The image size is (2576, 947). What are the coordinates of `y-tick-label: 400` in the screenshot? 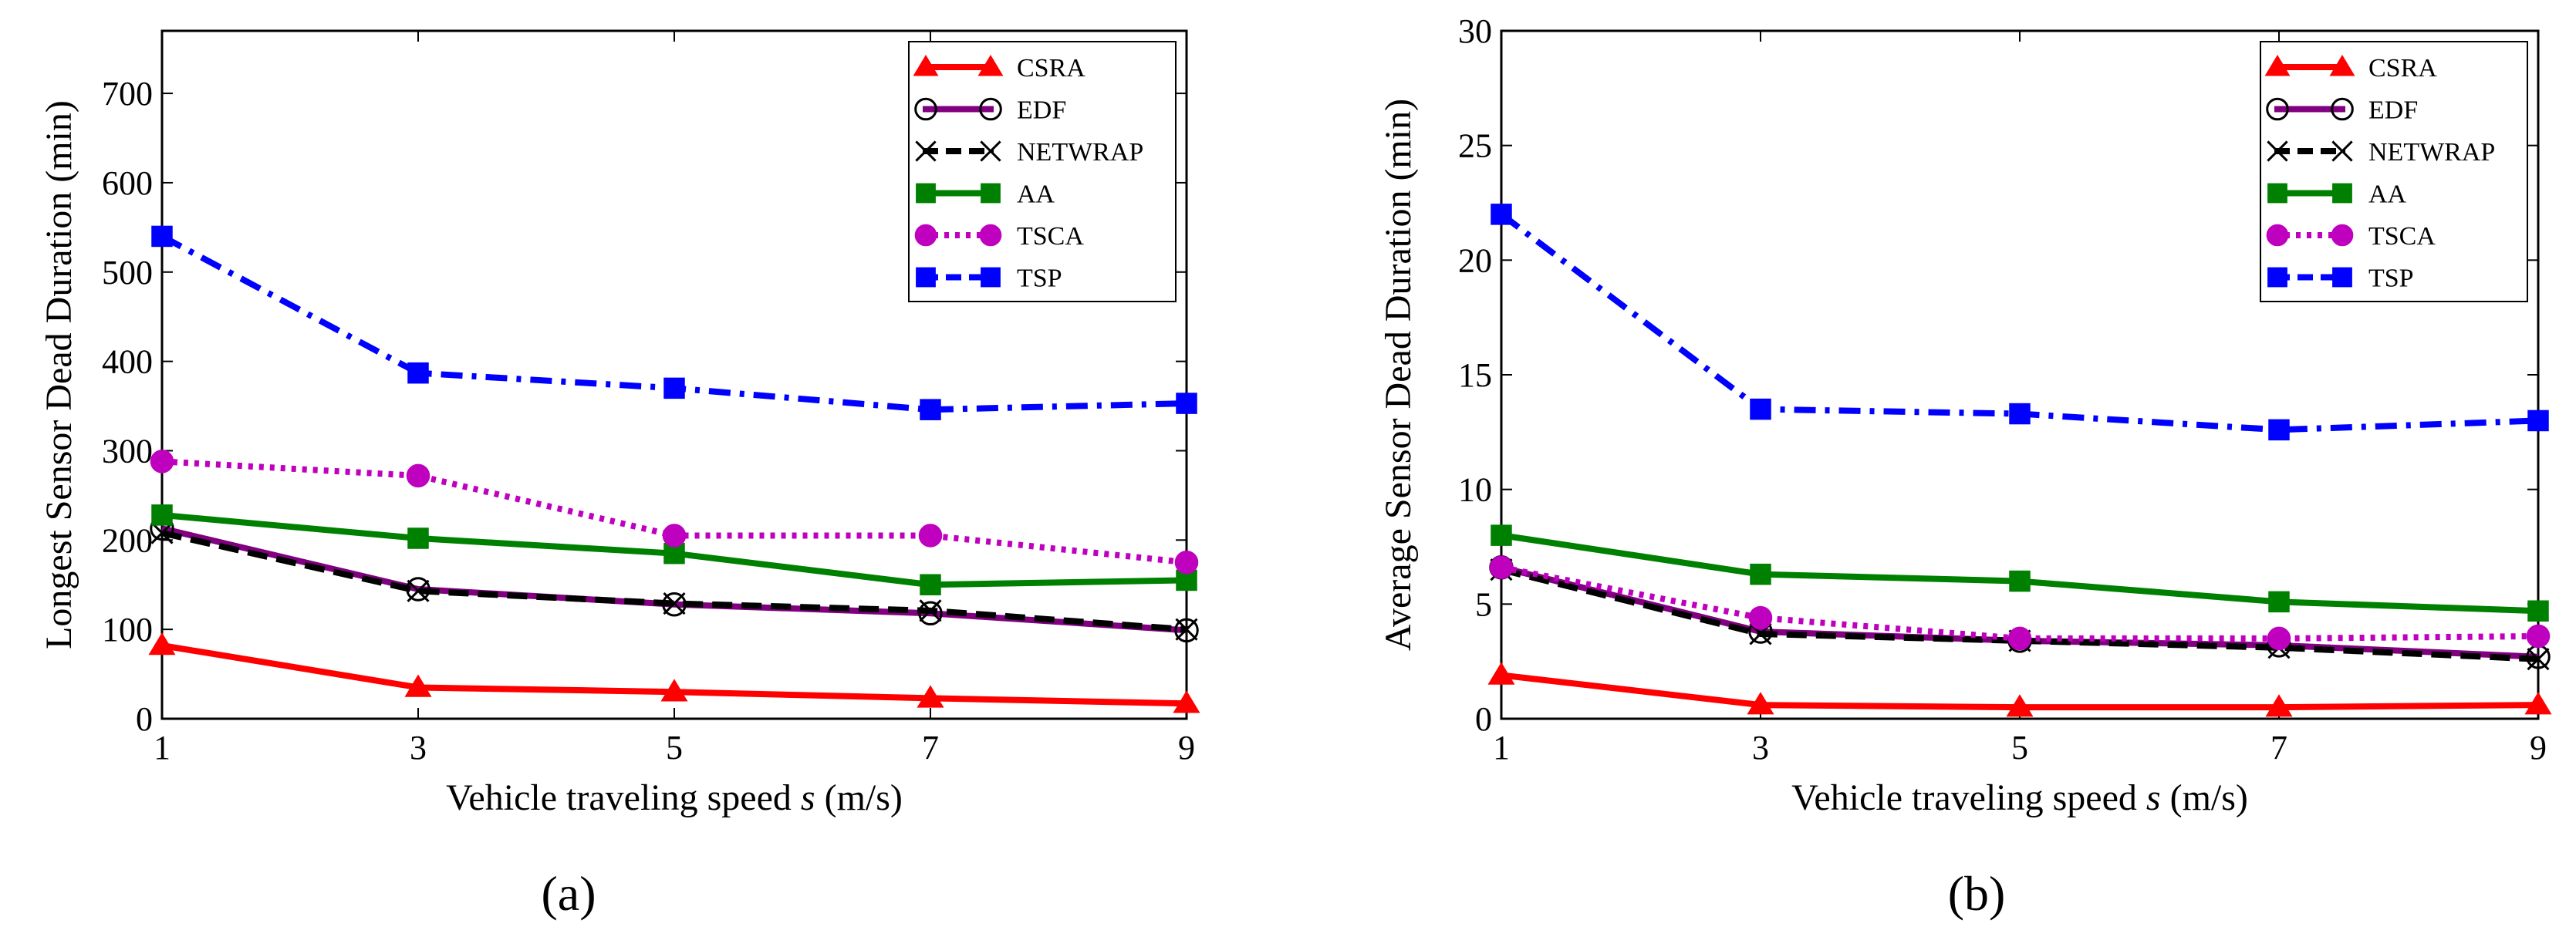 It's located at (127, 362).